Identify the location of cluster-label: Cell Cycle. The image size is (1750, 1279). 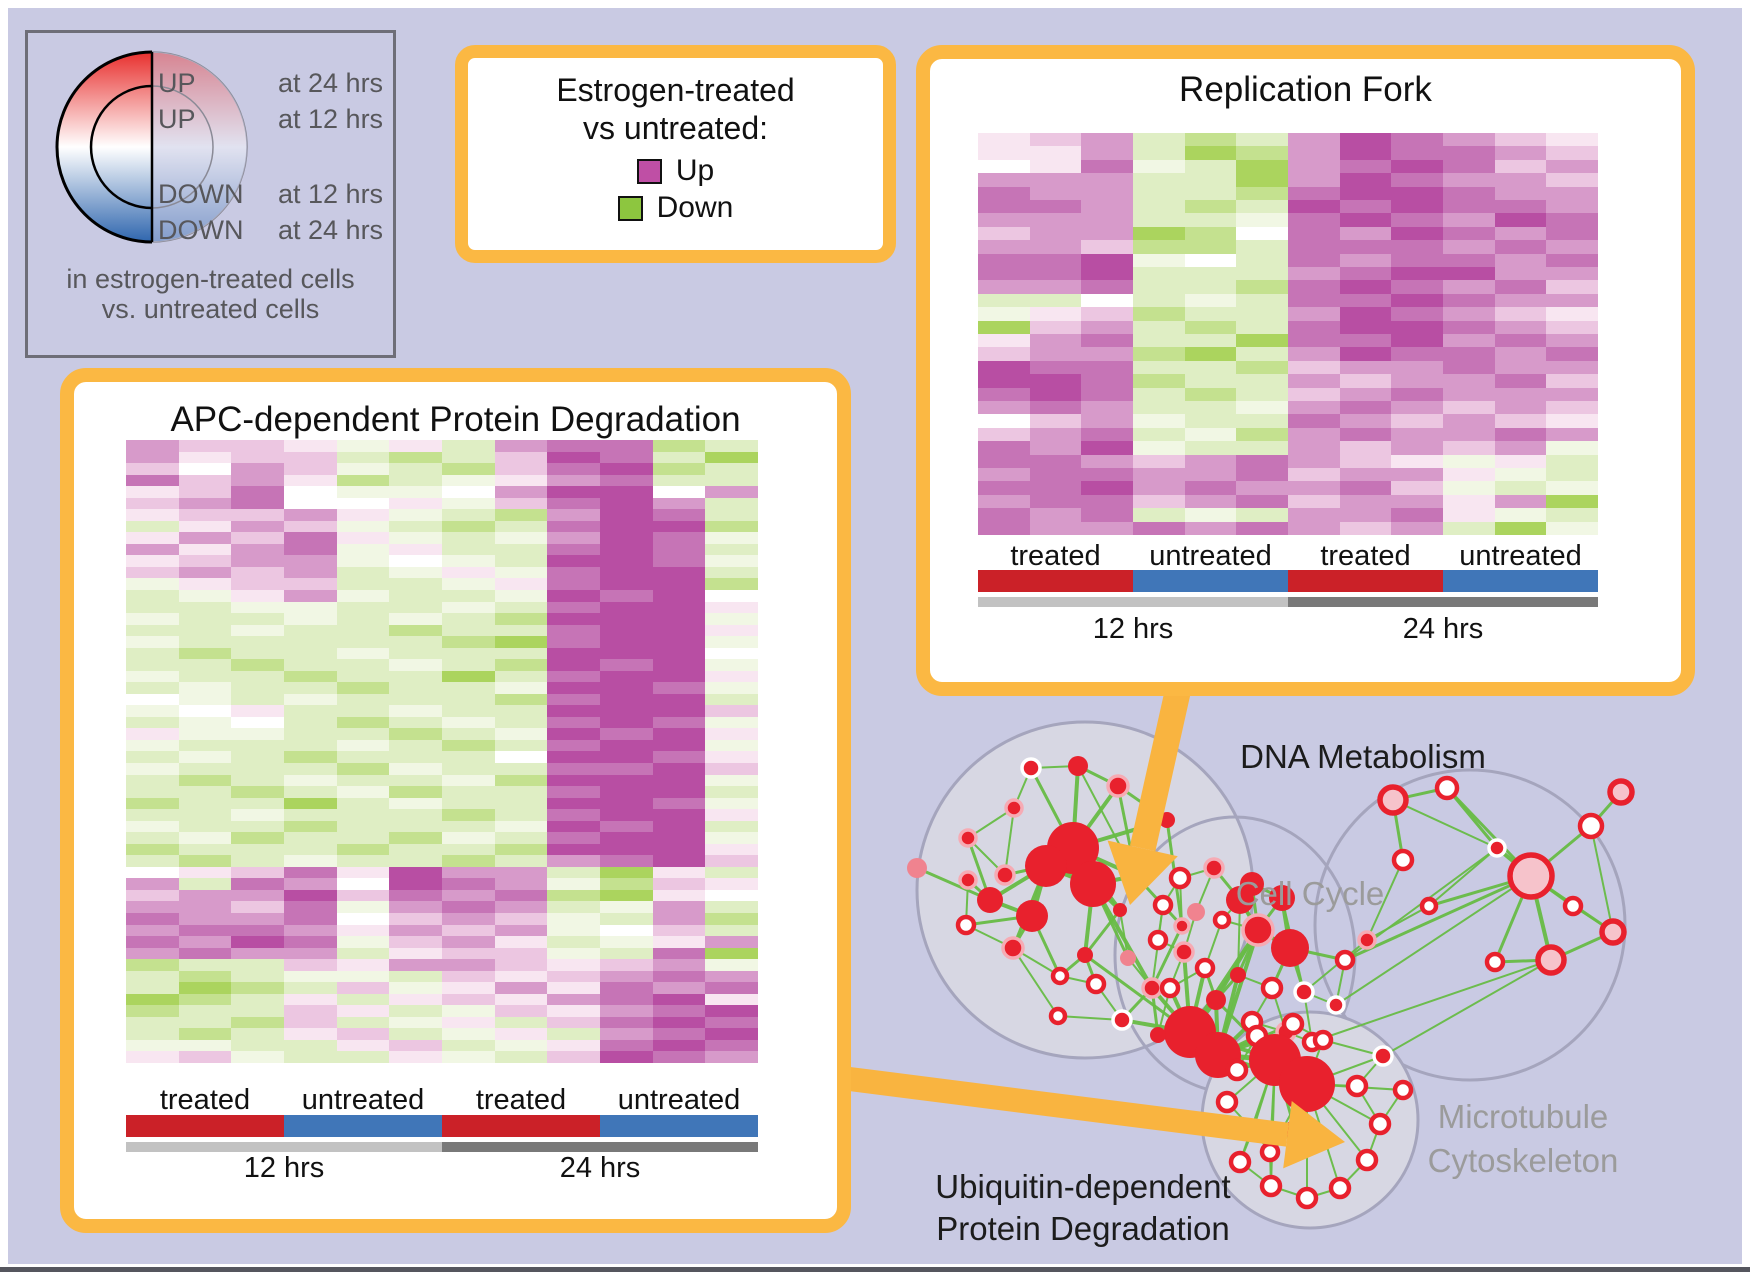
(1310, 893).